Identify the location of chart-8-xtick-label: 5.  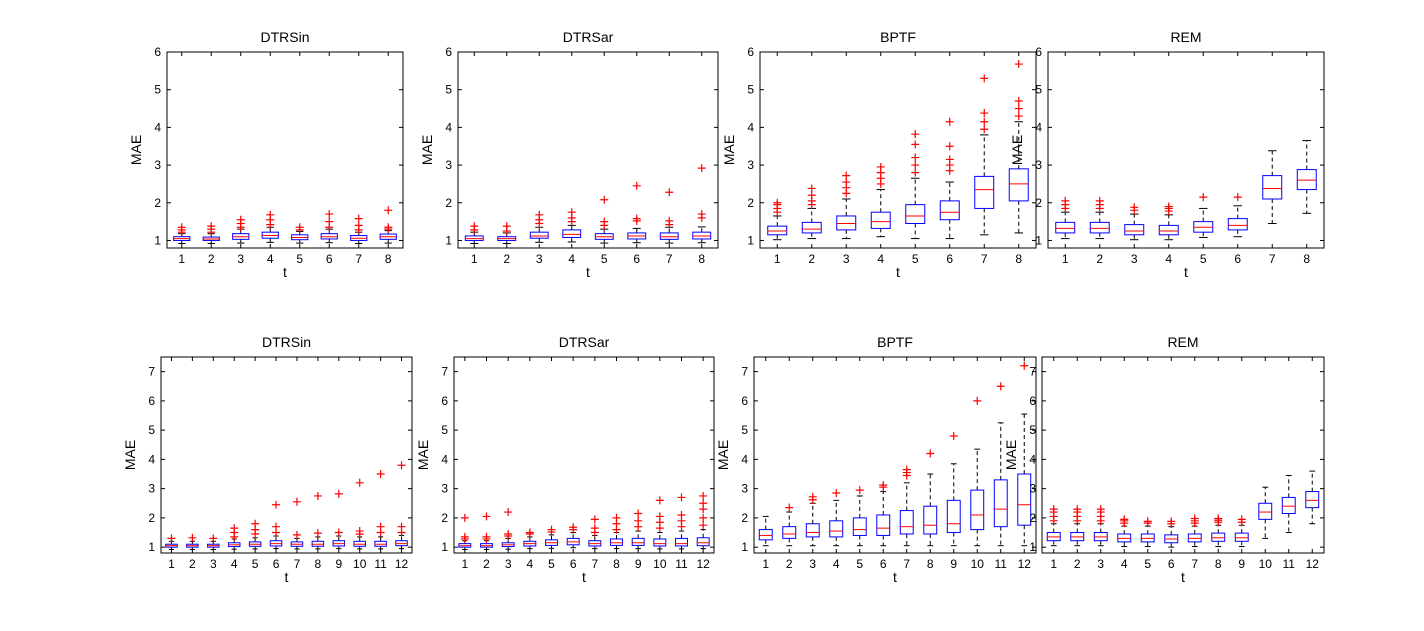
(1147, 564).